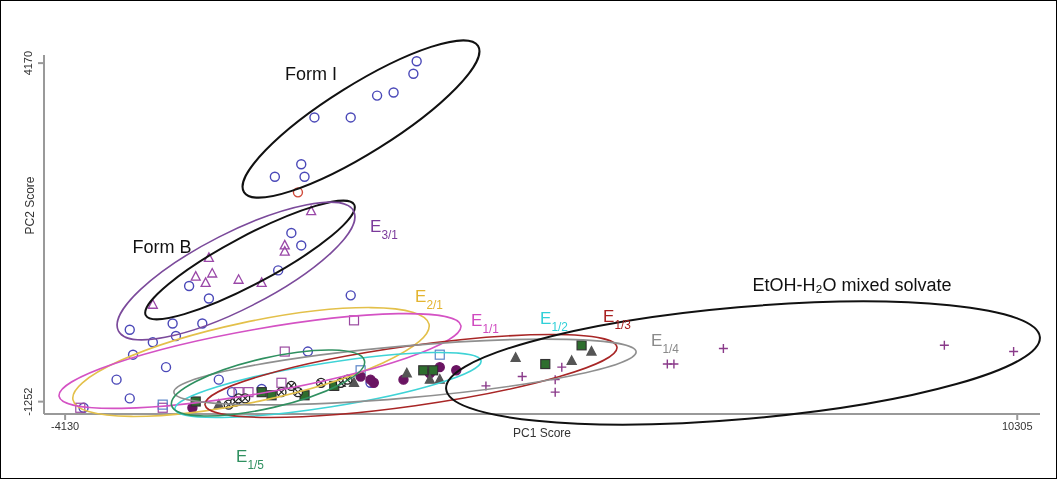 The image size is (1057, 479). Describe the element at coordinates (852, 285) in the screenshot. I see `annotation: EtOH-H₂O mixed solvate` at that location.